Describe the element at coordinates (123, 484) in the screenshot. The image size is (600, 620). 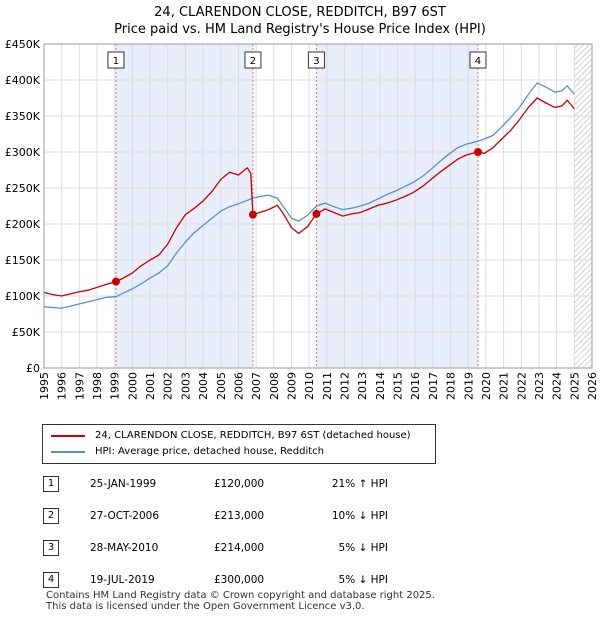
I see `sale-date: 25-JAN-1999` at that location.